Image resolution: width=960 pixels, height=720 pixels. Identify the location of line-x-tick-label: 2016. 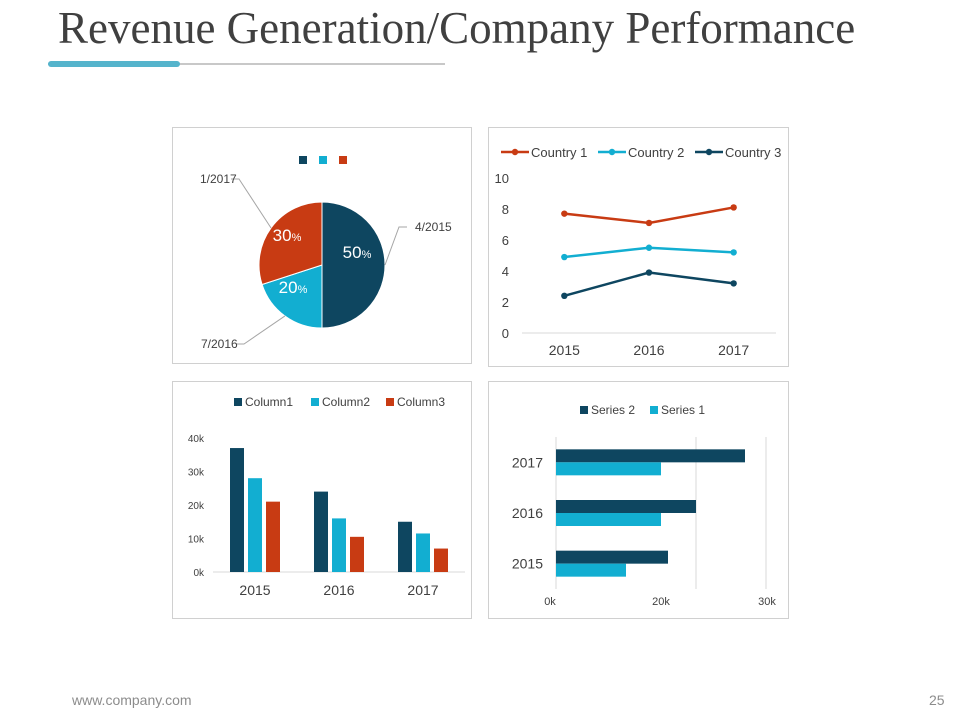
(648, 350).